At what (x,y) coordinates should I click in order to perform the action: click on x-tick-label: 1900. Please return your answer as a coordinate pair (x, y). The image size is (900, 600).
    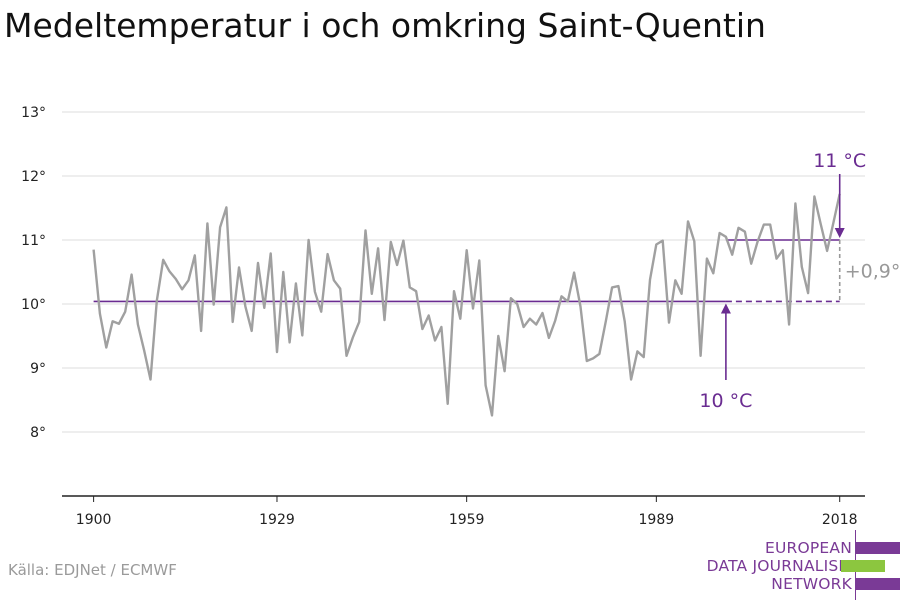
    Looking at the image, I should click on (94, 520).